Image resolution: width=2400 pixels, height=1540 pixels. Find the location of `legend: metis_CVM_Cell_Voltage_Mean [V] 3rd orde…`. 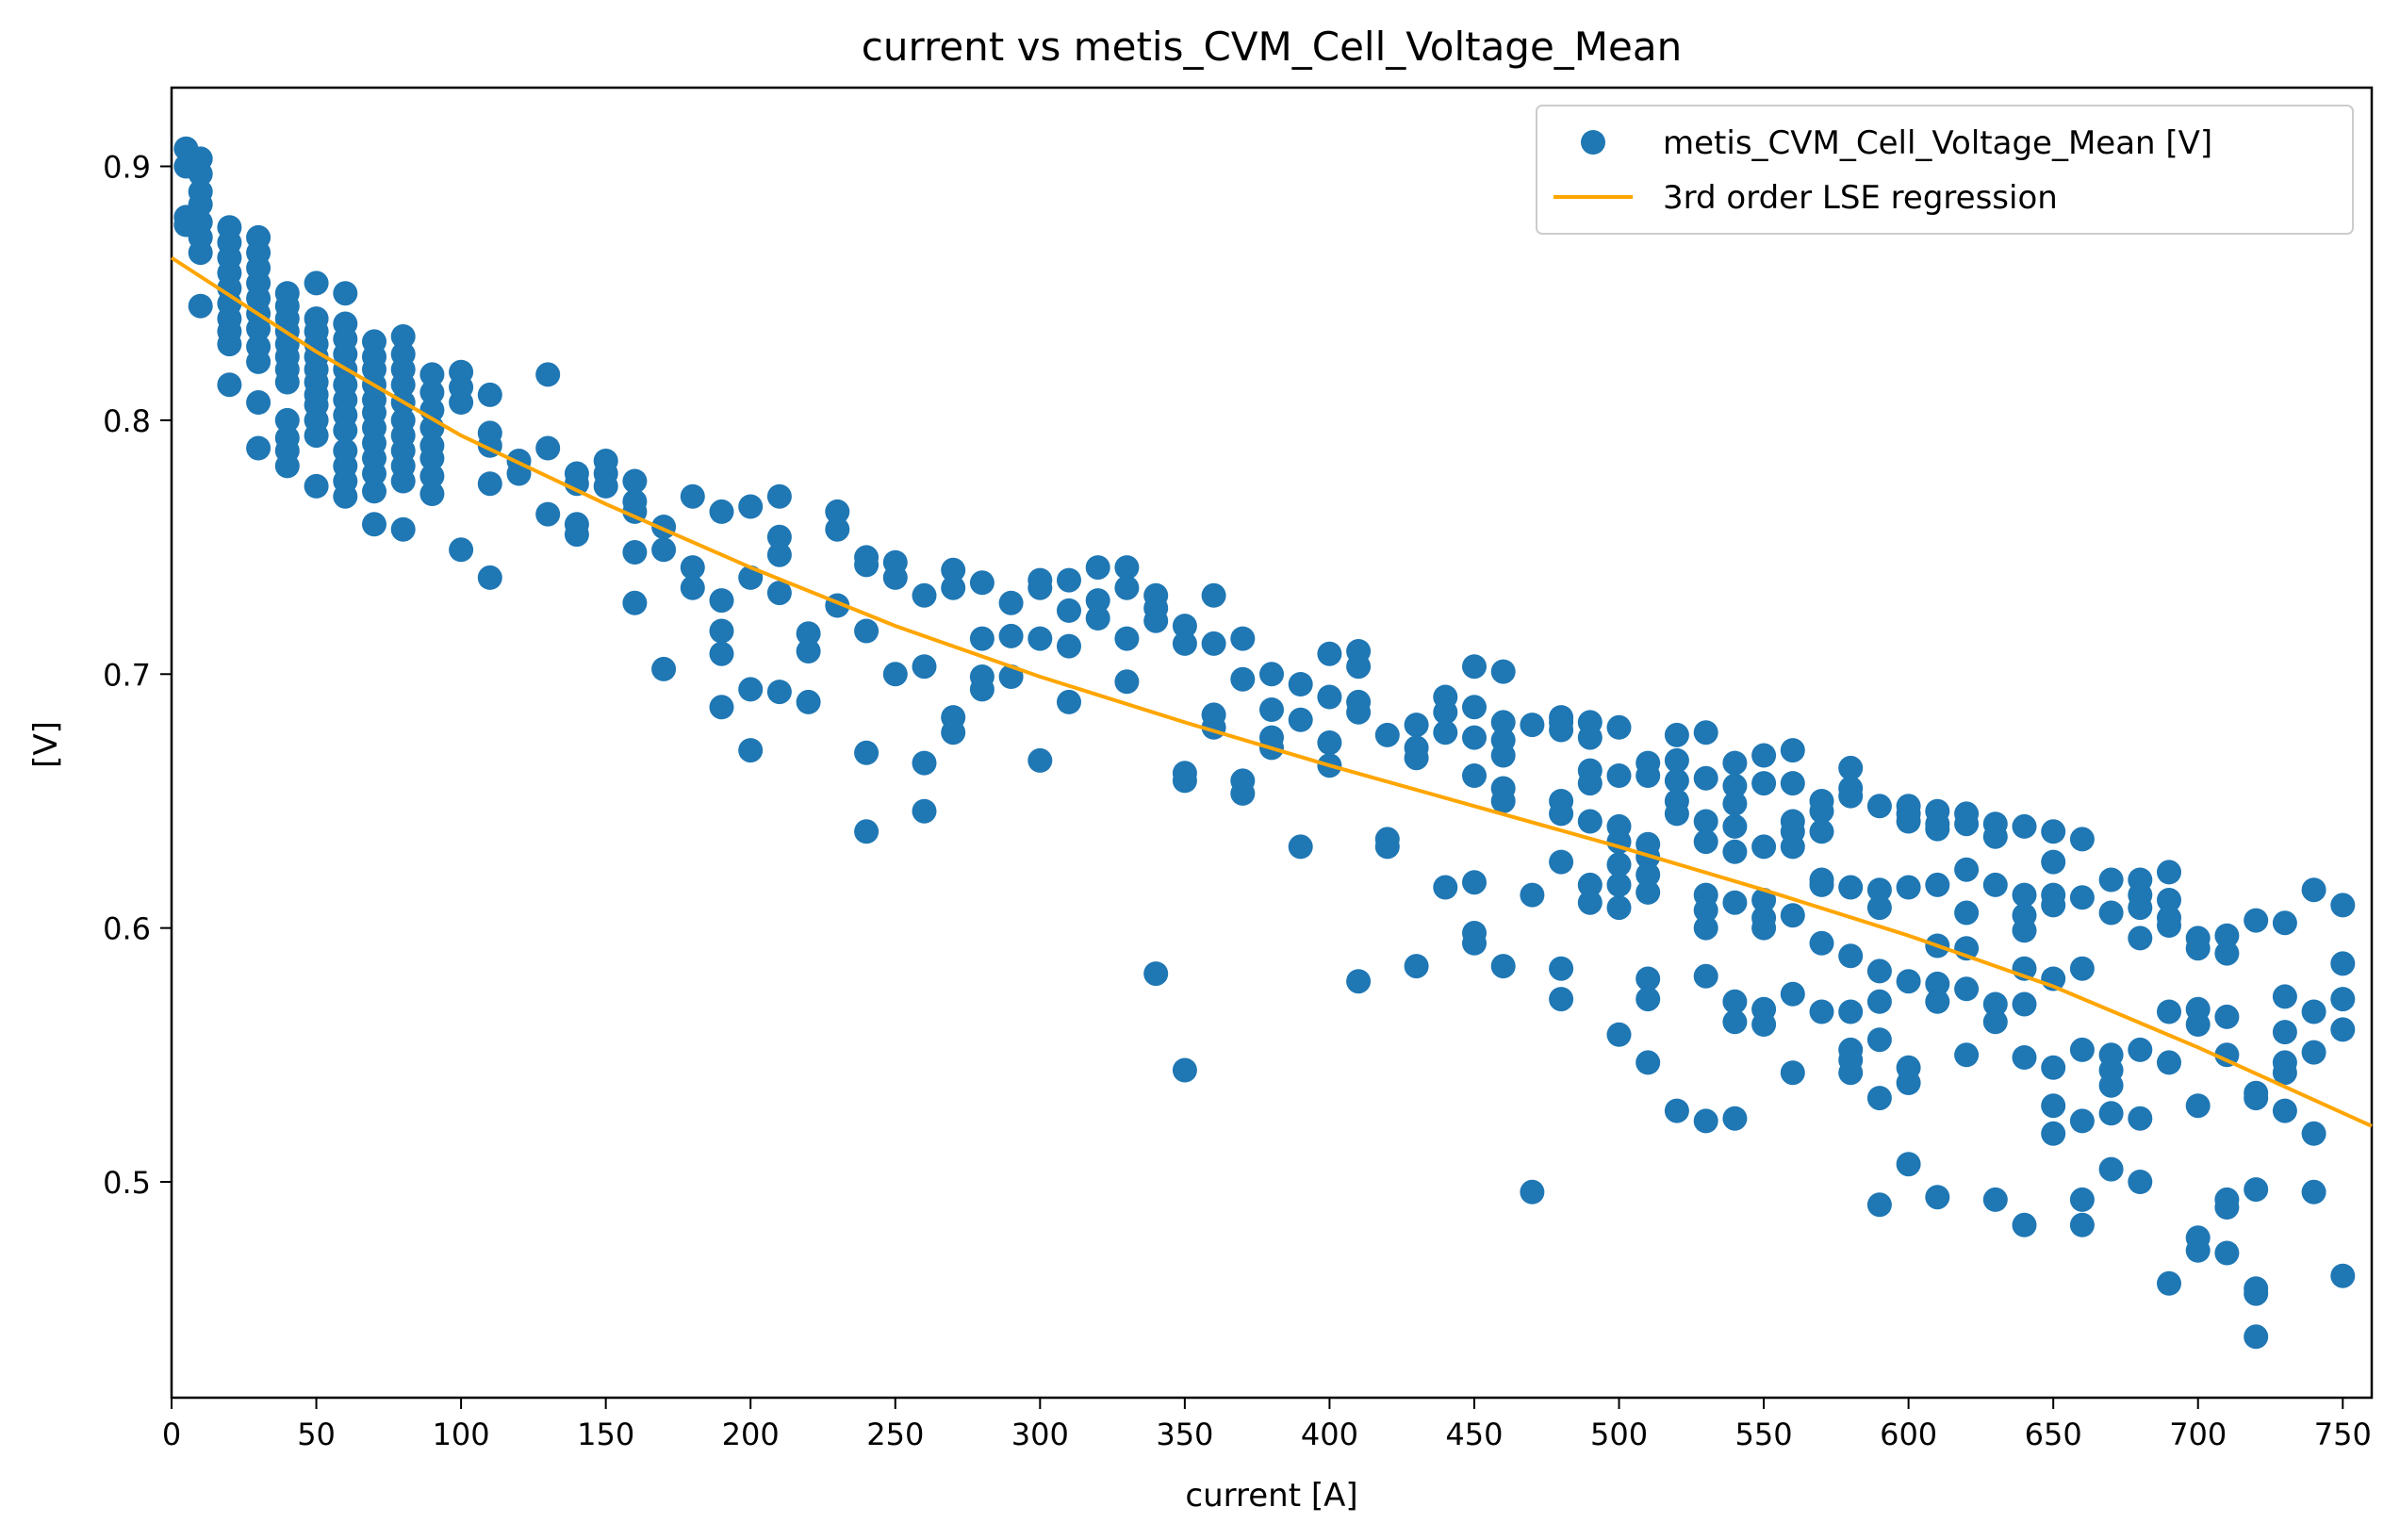

legend: metis_CVM_Cell_Voltage_Mean [V] 3rd orde… is located at coordinates (1945, 170).